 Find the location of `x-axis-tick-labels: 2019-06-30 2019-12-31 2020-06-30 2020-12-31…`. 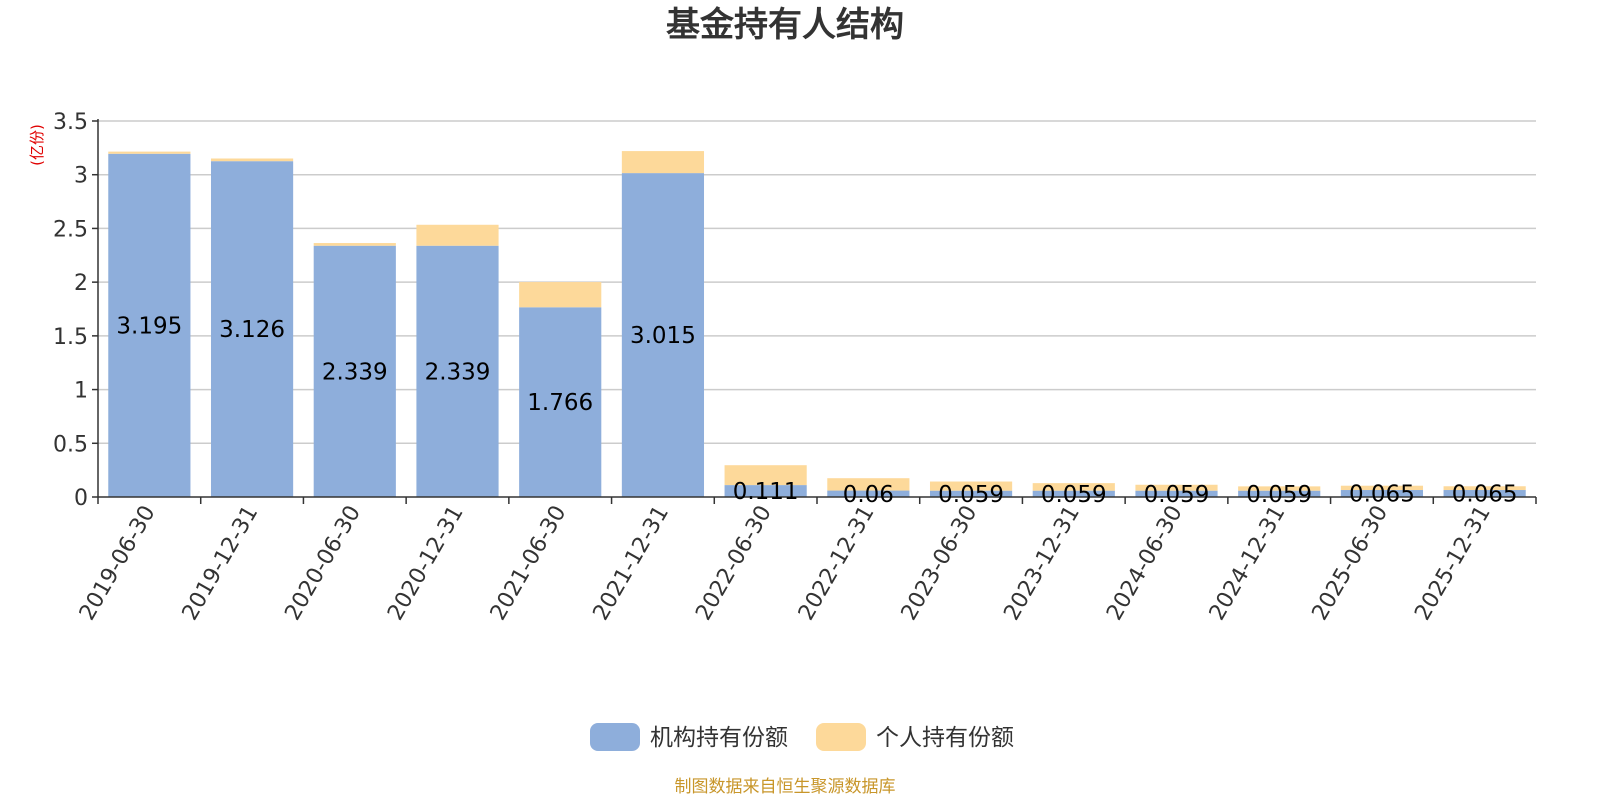

x-axis-tick-labels: 2019-06-30 2019-12-31 2020-06-30 2020-12-31… is located at coordinates (785, 563).